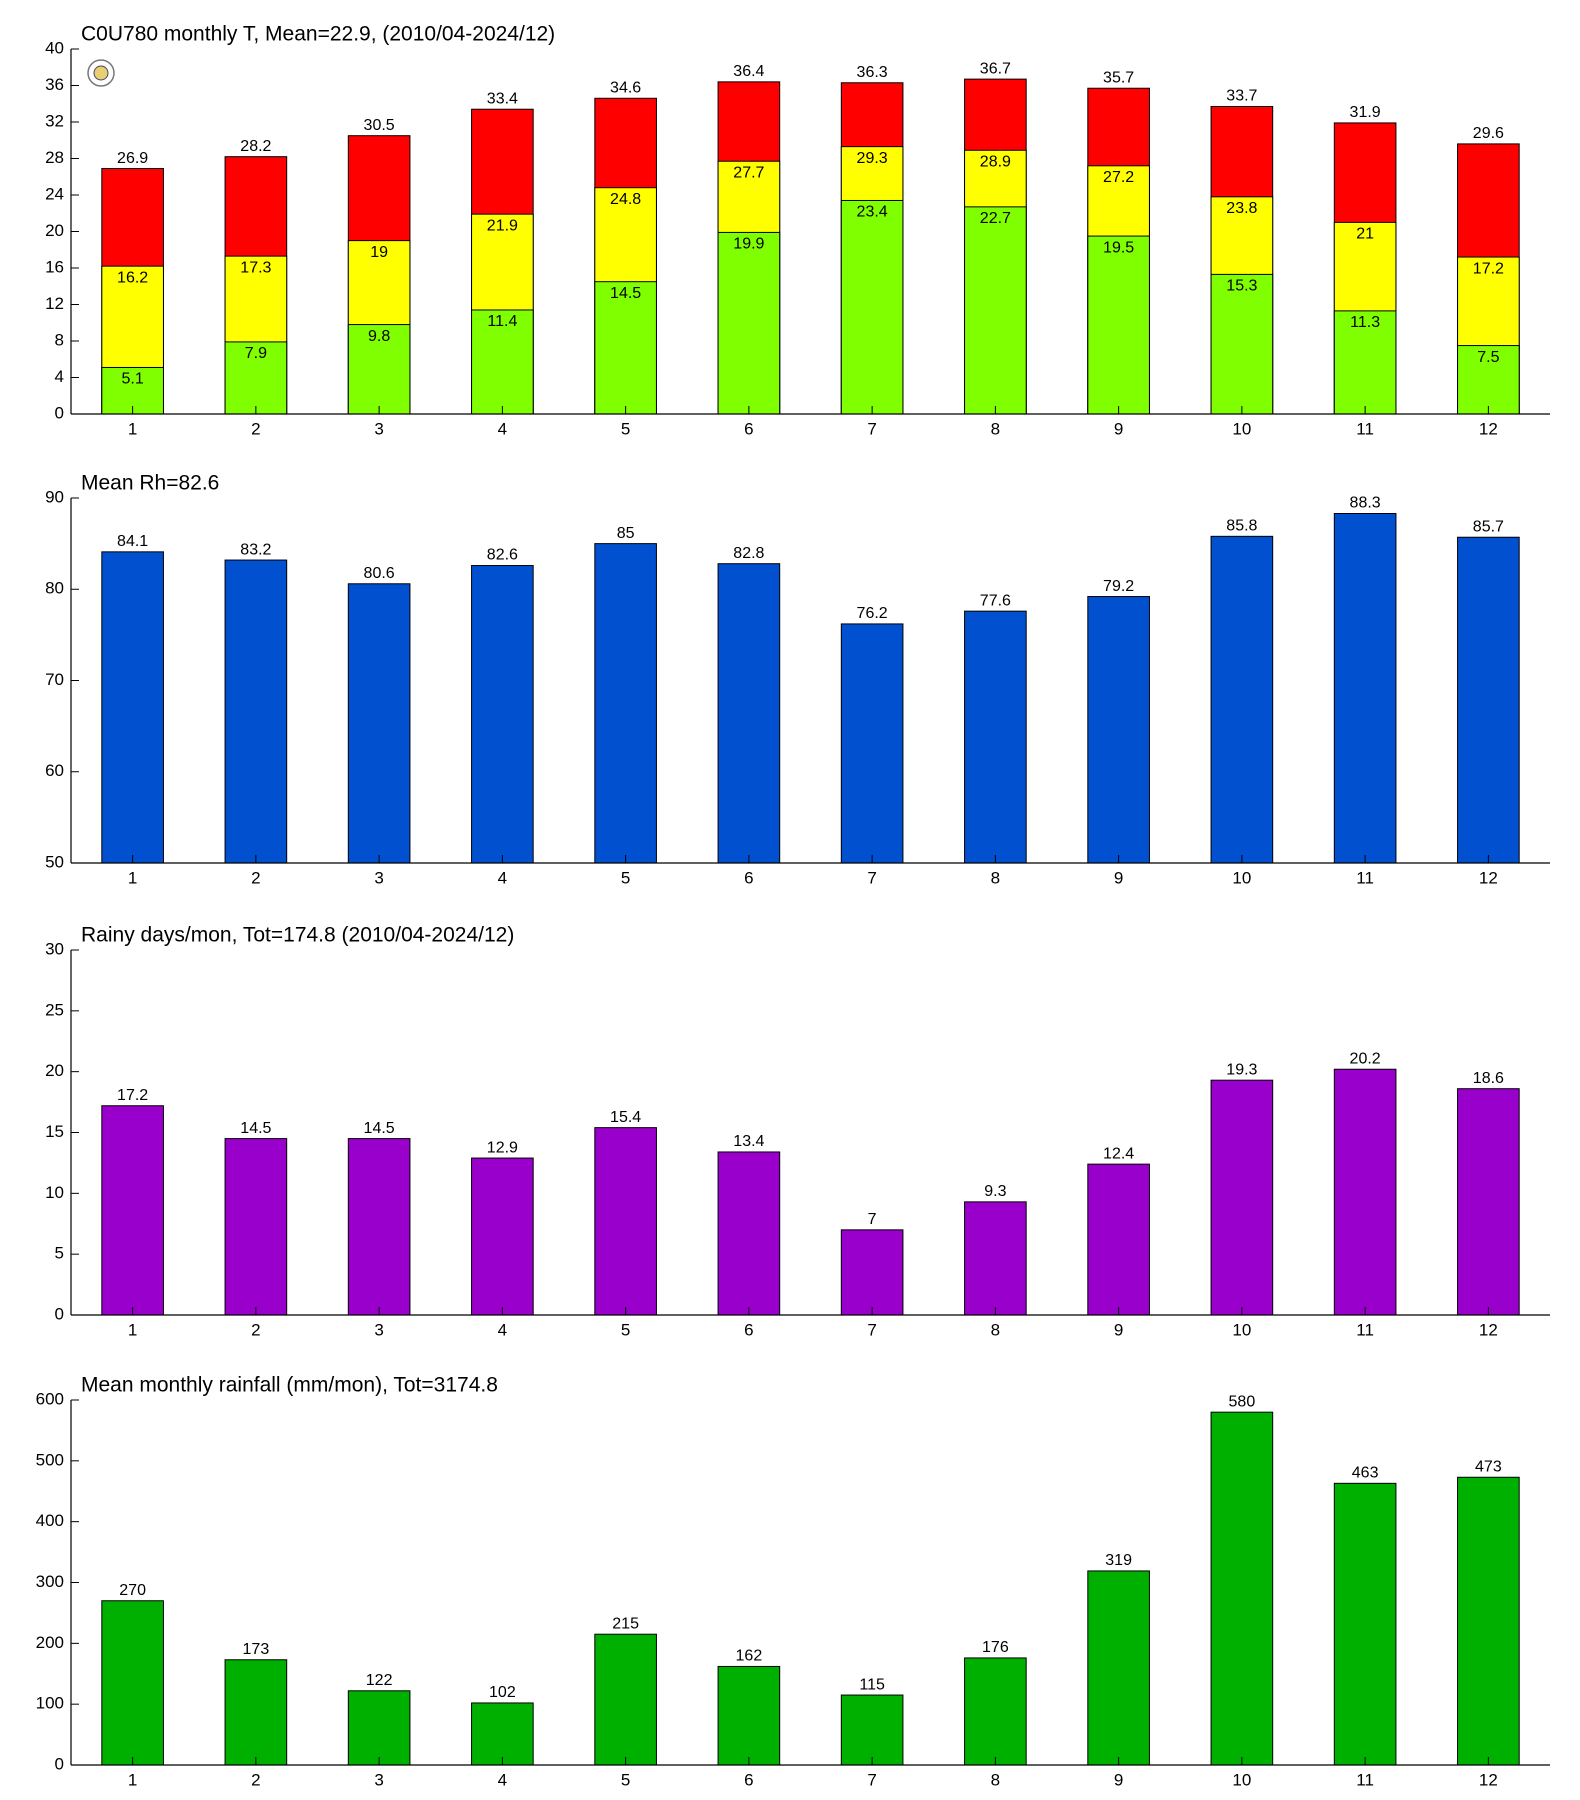  I want to click on value-label: 15.3, so click(1241, 286).